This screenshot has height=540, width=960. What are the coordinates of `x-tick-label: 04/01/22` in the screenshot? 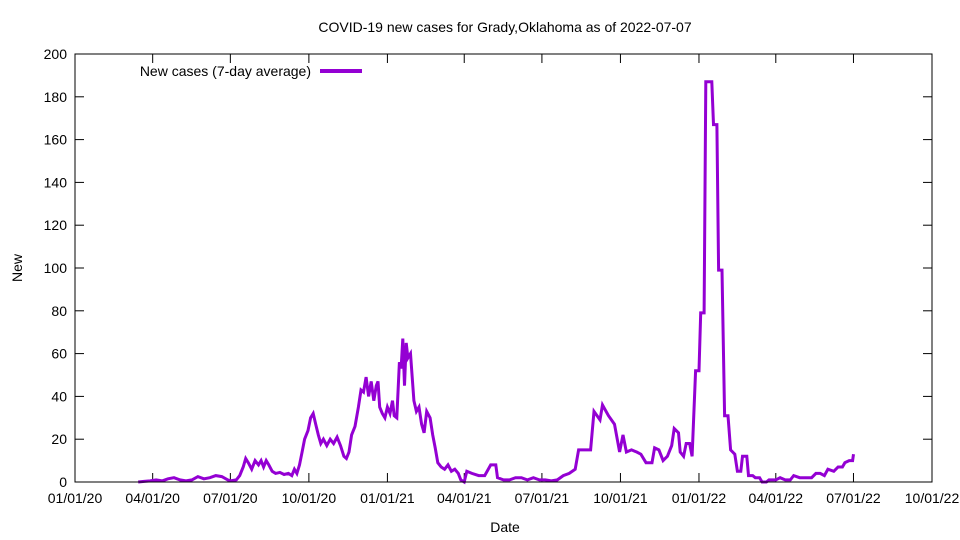 It's located at (776, 498).